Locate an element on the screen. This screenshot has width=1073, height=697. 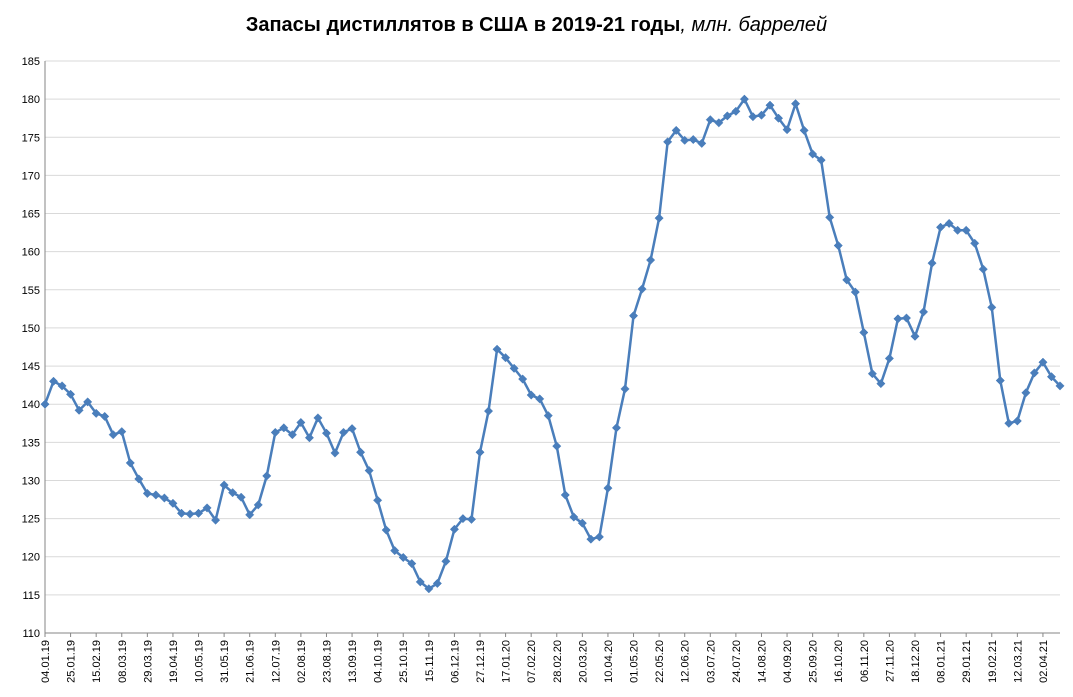
x-tick-label: 31.05.19 is located at coordinates (225, 661).